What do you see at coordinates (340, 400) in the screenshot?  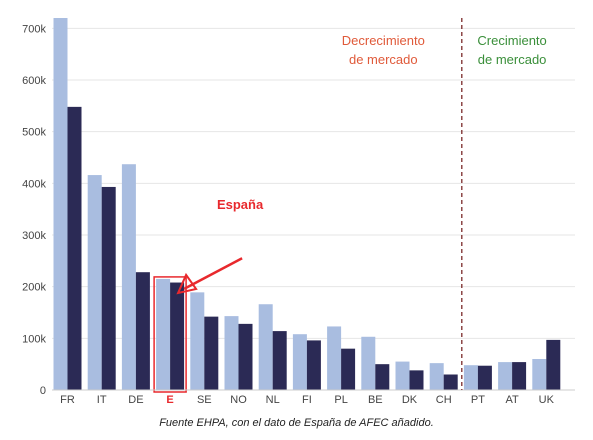 I see `x-tick-label-pl: PL` at bounding box center [340, 400].